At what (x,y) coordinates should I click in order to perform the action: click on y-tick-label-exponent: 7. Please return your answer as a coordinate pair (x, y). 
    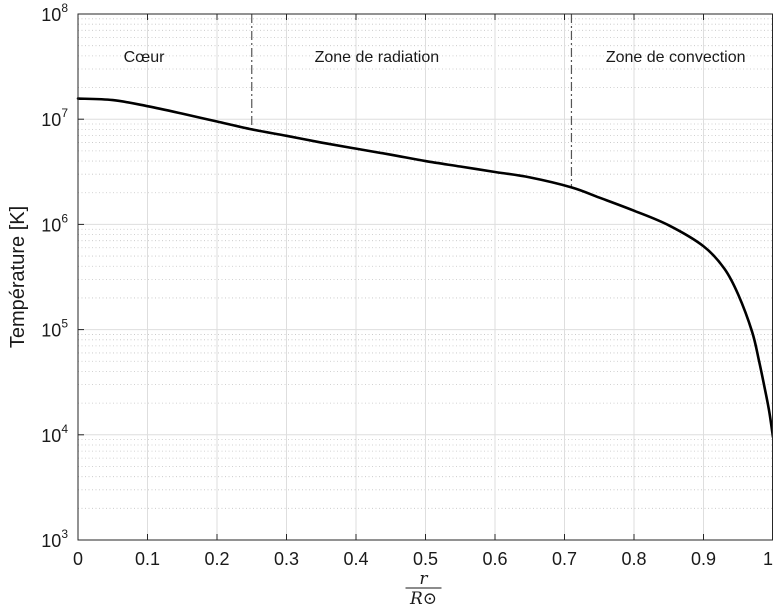
    Looking at the image, I should click on (64, 113).